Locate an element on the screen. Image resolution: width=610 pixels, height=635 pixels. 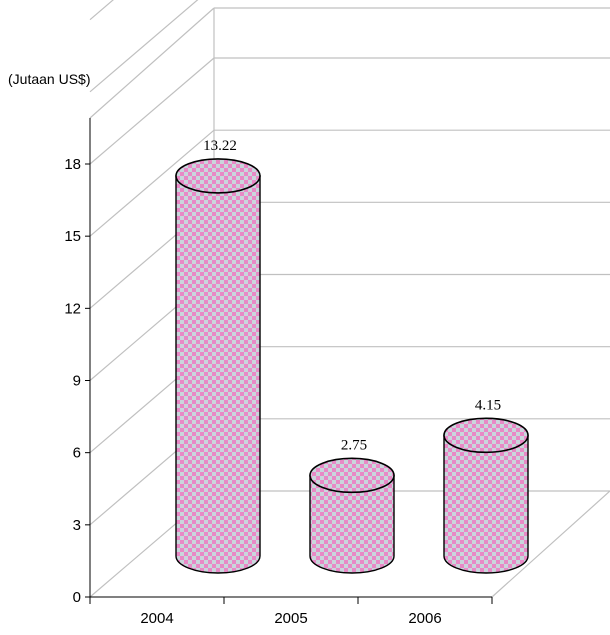
data-label: 13.22 is located at coordinates (220, 146).